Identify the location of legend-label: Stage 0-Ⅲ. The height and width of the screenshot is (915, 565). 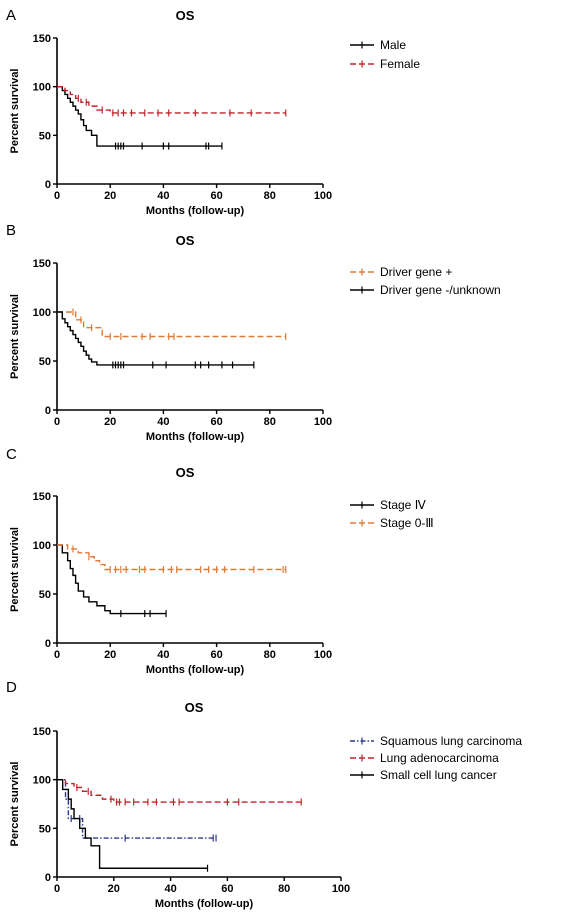
(407, 523).